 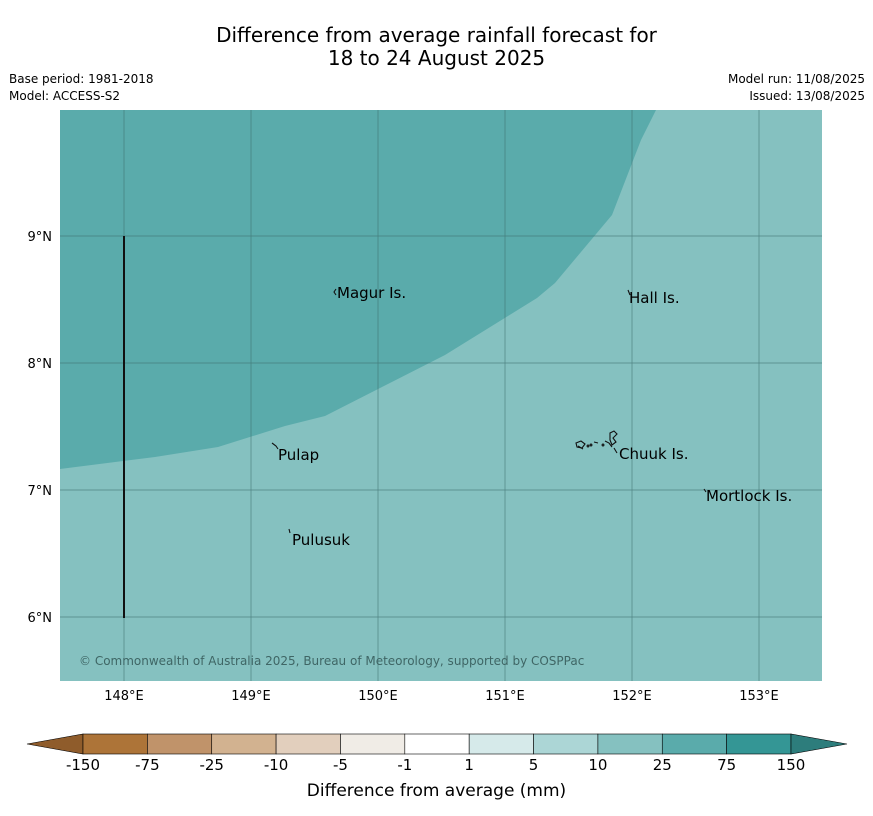 What do you see at coordinates (65, 96) in the screenshot?
I see `model-text: Model: ACCESS-S2` at bounding box center [65, 96].